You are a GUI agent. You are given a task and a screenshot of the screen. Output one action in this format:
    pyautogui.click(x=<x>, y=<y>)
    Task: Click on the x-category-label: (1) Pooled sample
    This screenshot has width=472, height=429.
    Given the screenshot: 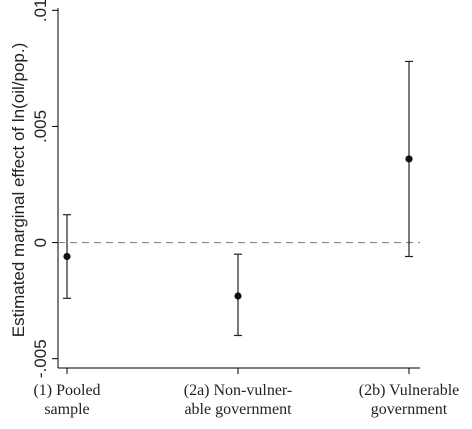 What is the action you would take?
    pyautogui.click(x=66, y=400)
    